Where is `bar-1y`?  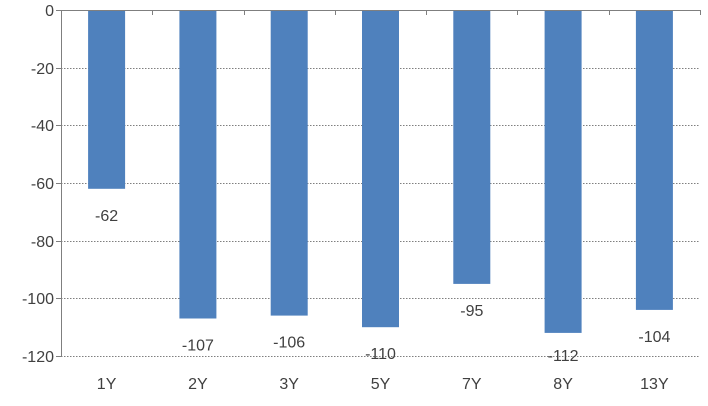 bar-1y is located at coordinates (107, 99).